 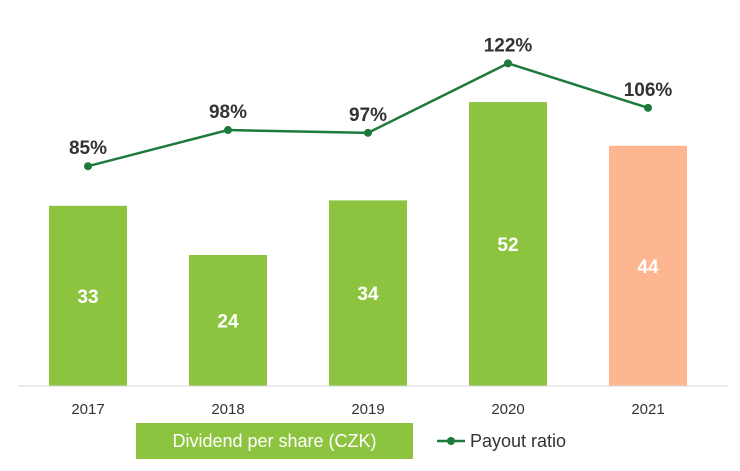 I want to click on bar-value-label-2021: 44, so click(x=648, y=267).